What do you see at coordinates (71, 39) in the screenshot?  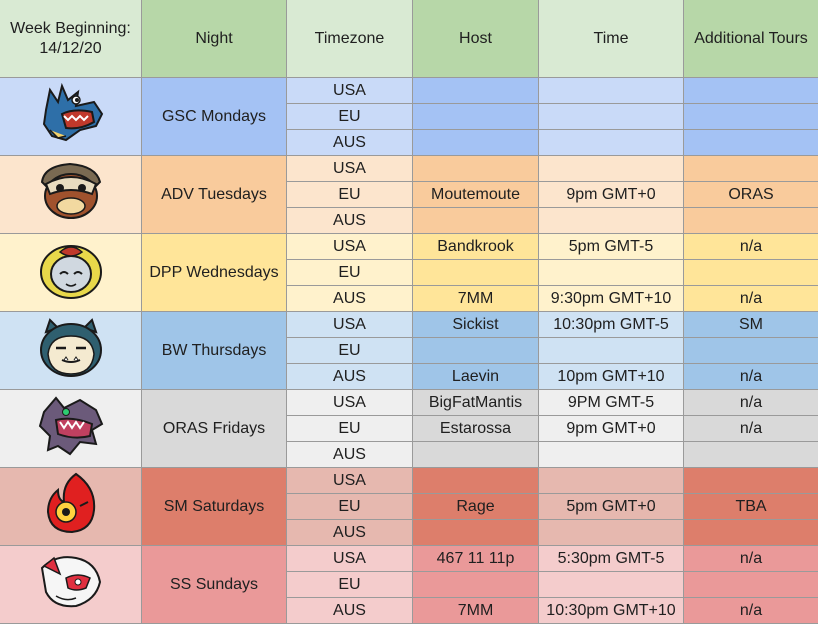 I see `week-beginning-header: Week Beginning: 14/12/20` at bounding box center [71, 39].